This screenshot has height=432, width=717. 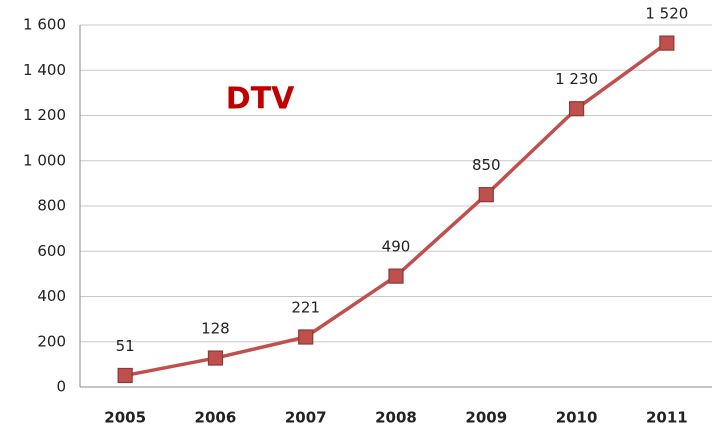 I want to click on data-label: 128, so click(x=215, y=329).